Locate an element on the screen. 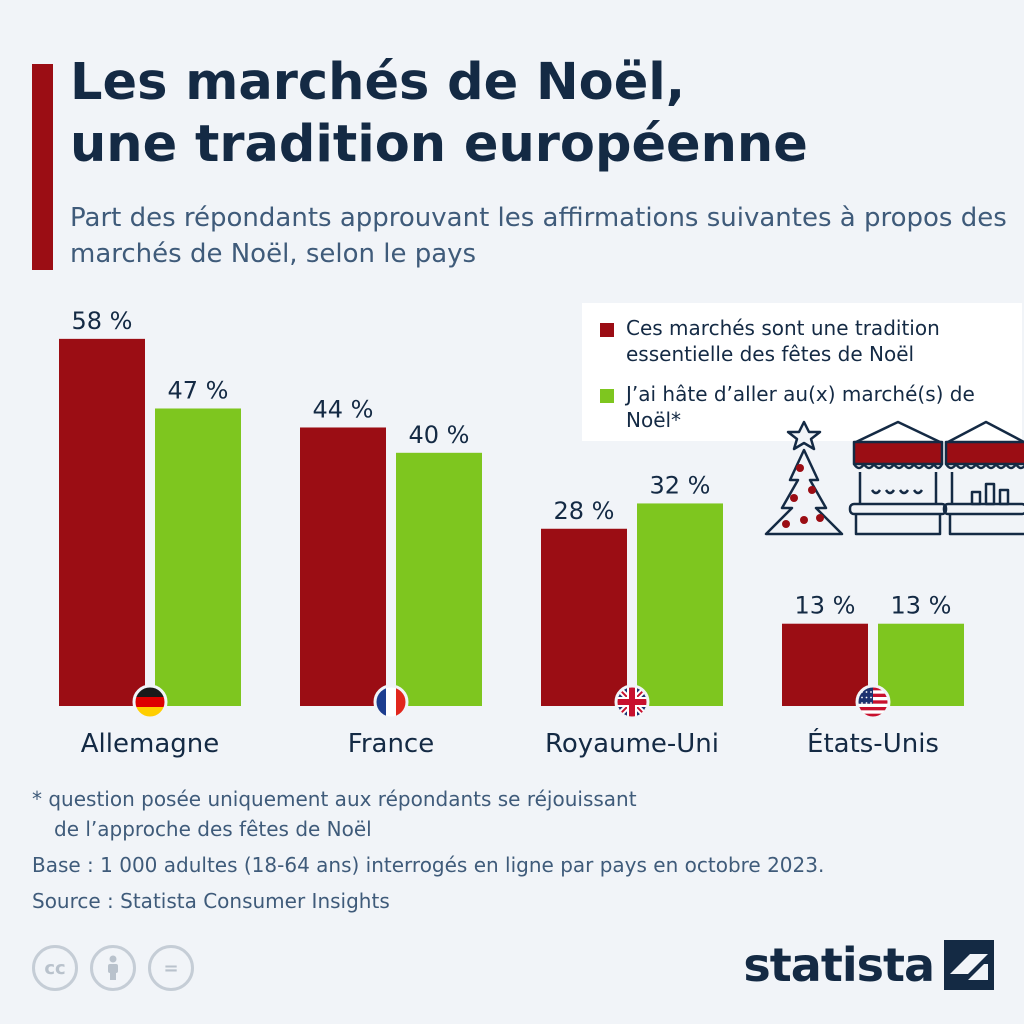 The width and height of the screenshot is (1024, 1024). france-flag-icon is located at coordinates (391, 702).